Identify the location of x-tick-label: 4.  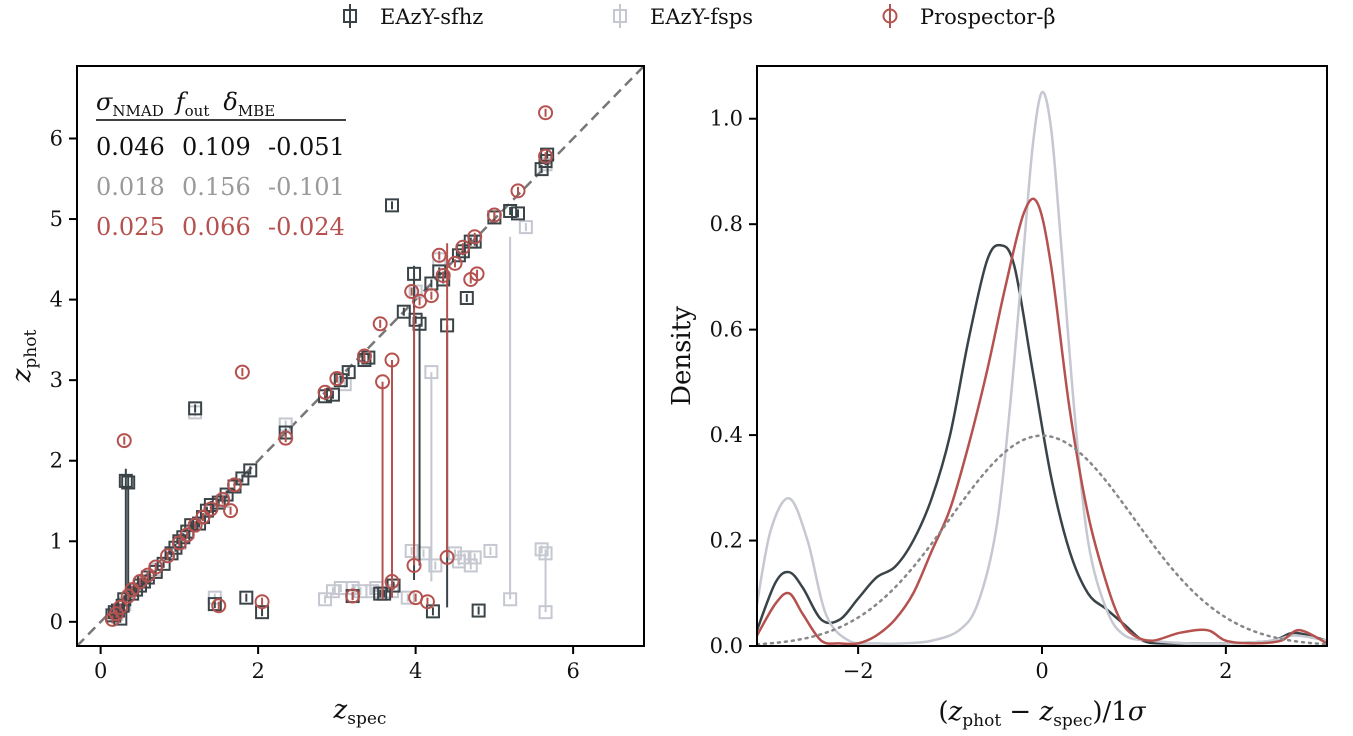
(415, 671).